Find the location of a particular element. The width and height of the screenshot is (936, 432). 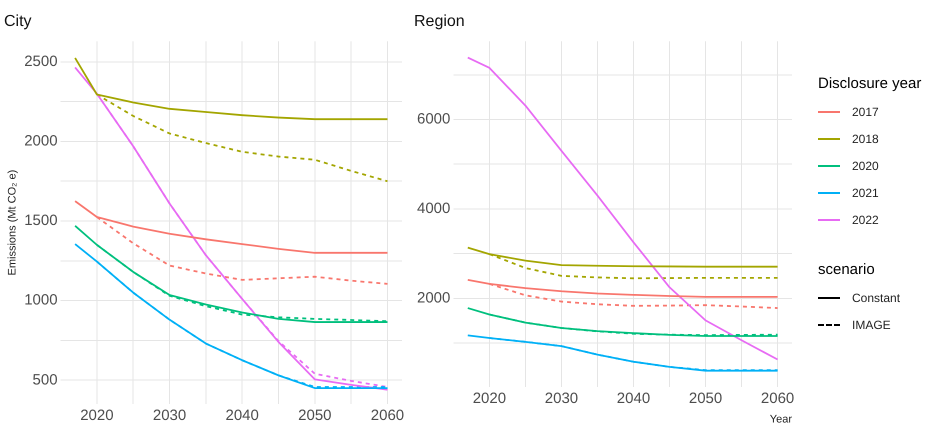

y-tick-label: 1500 is located at coordinates (41, 221).